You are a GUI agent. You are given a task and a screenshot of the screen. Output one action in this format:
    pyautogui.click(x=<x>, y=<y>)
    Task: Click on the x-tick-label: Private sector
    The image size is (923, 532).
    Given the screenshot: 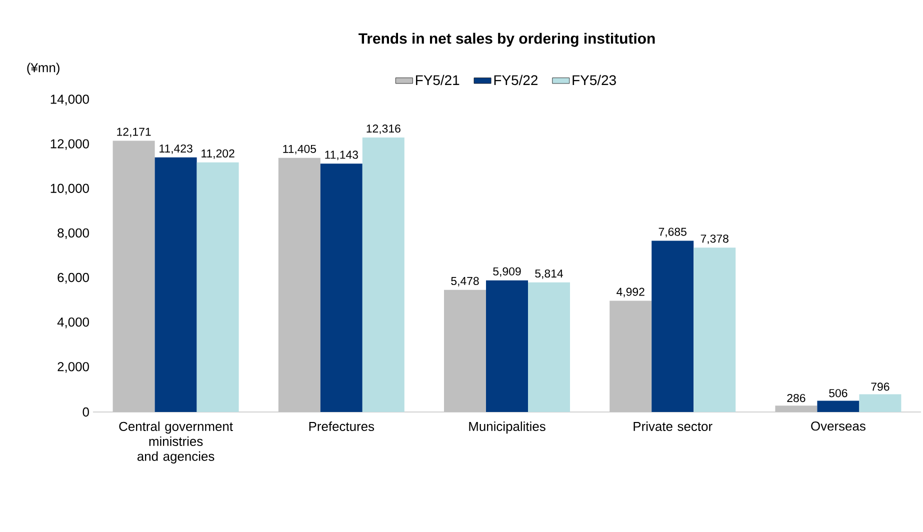 What is the action you would take?
    pyautogui.click(x=673, y=427)
    